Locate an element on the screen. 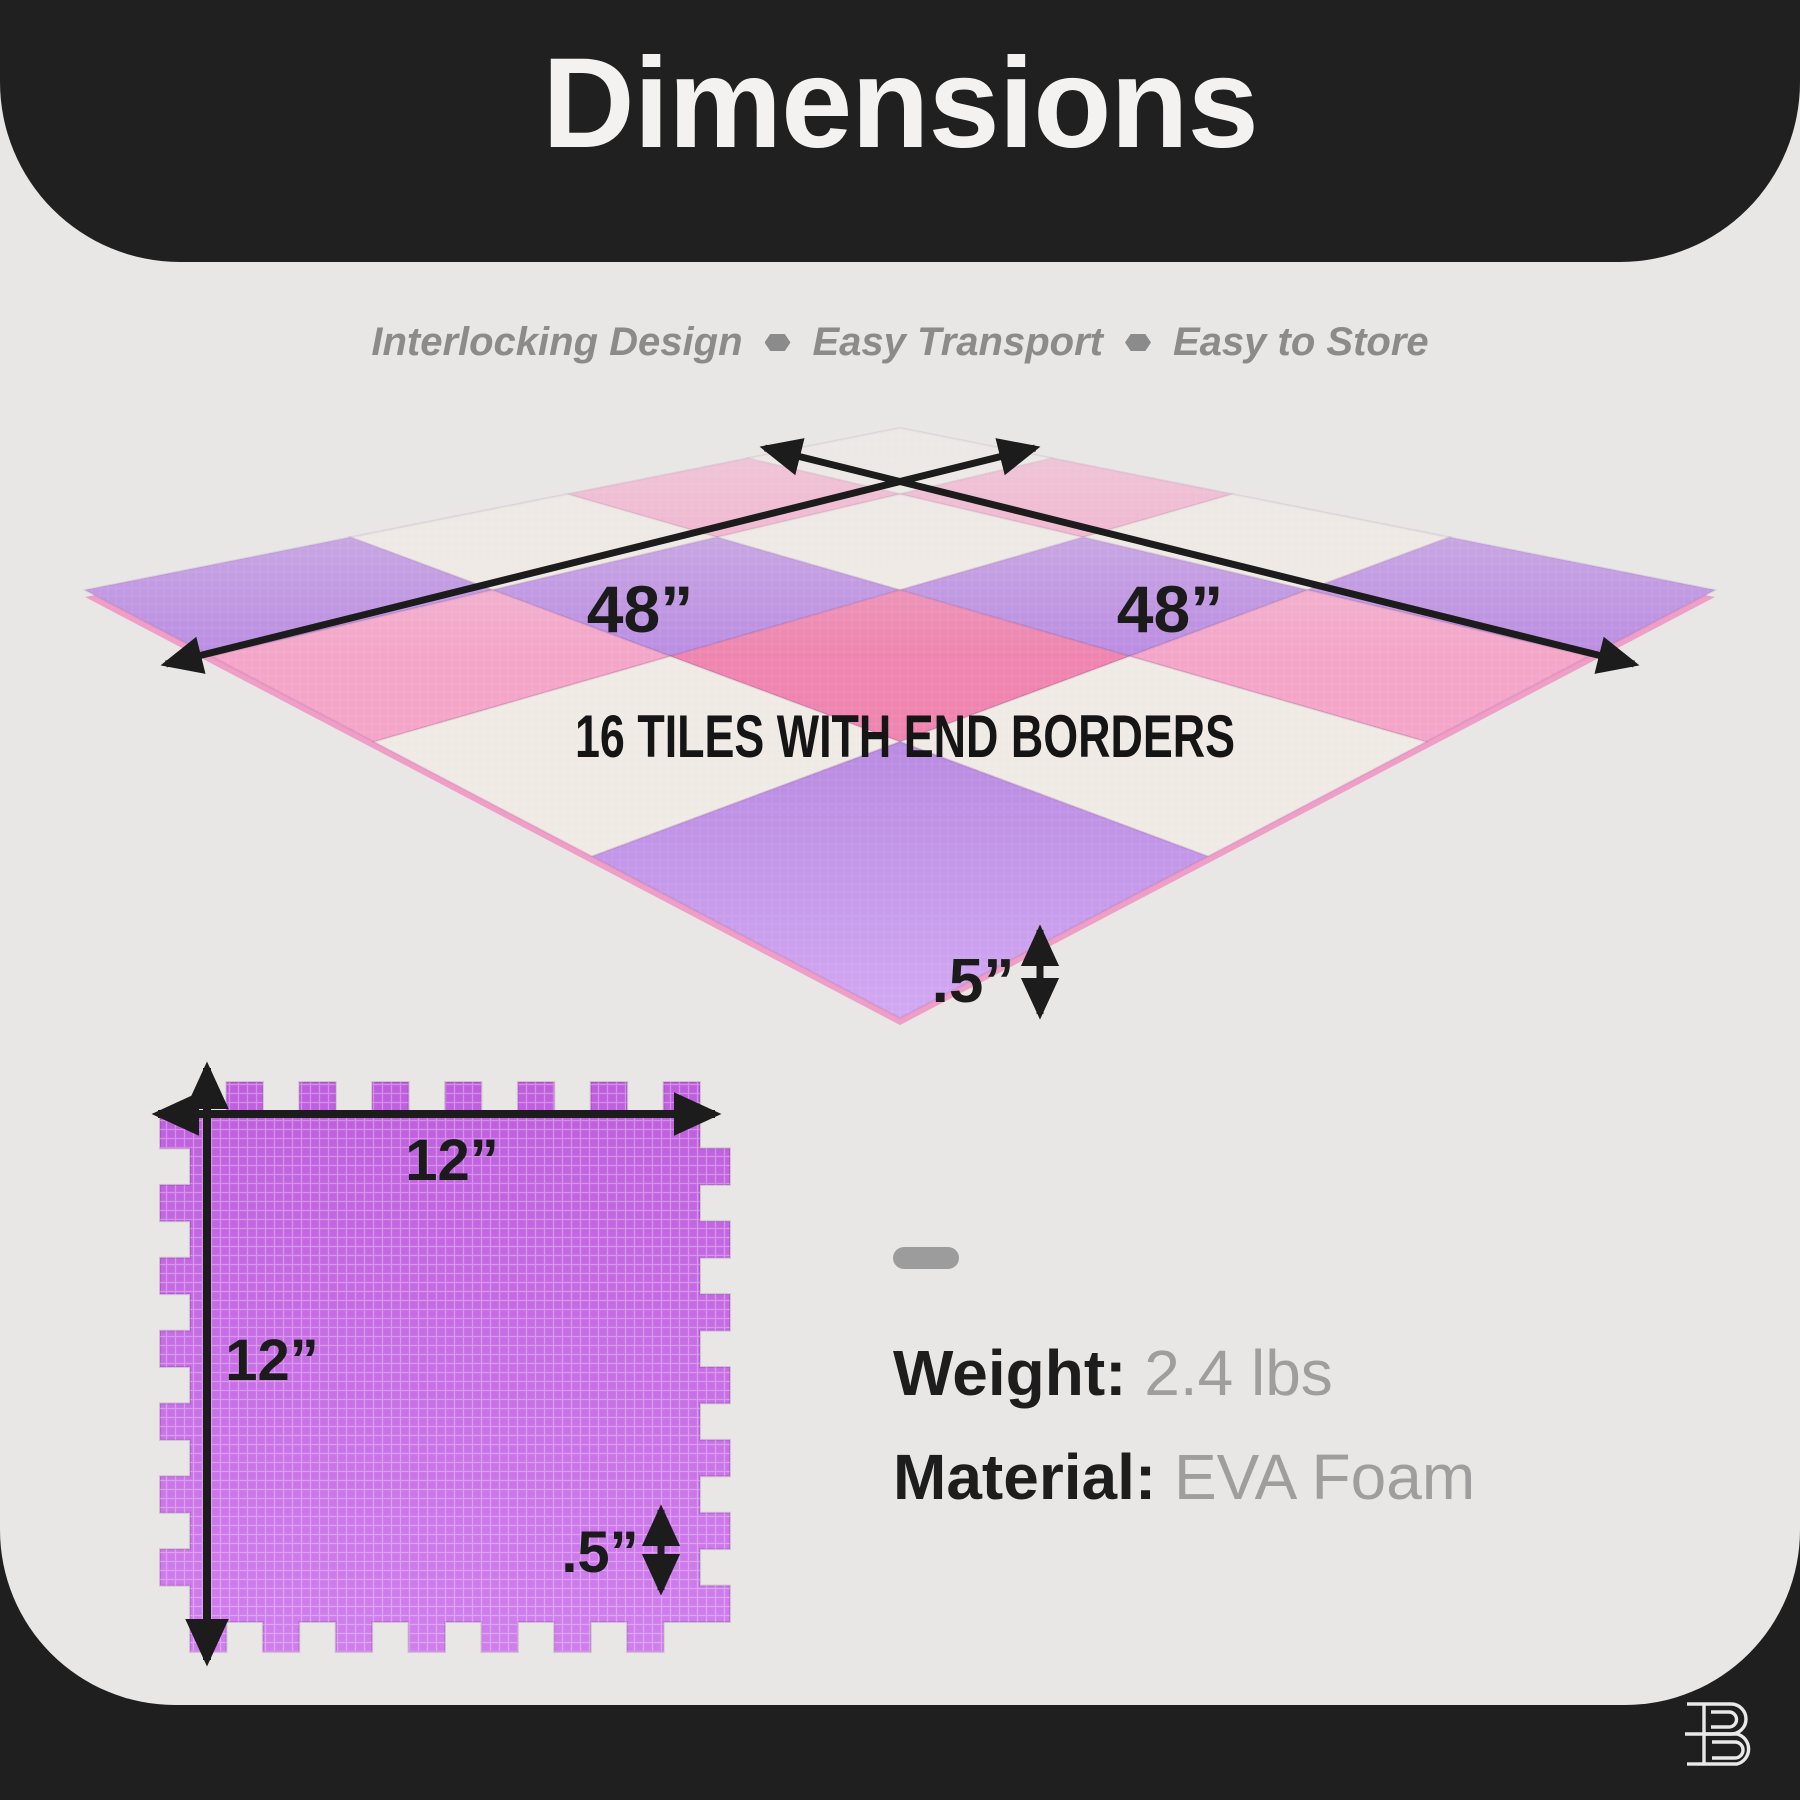  weight-value: 2.4 lbs is located at coordinates (1238, 1373).